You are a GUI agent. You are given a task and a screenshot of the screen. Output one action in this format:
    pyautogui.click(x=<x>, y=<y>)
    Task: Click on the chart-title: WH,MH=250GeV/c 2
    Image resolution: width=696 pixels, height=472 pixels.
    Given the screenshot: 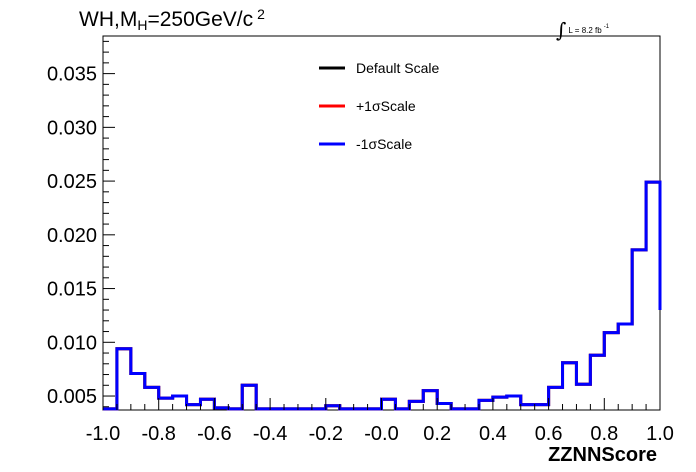 What is the action you would take?
    pyautogui.click(x=172, y=19)
    